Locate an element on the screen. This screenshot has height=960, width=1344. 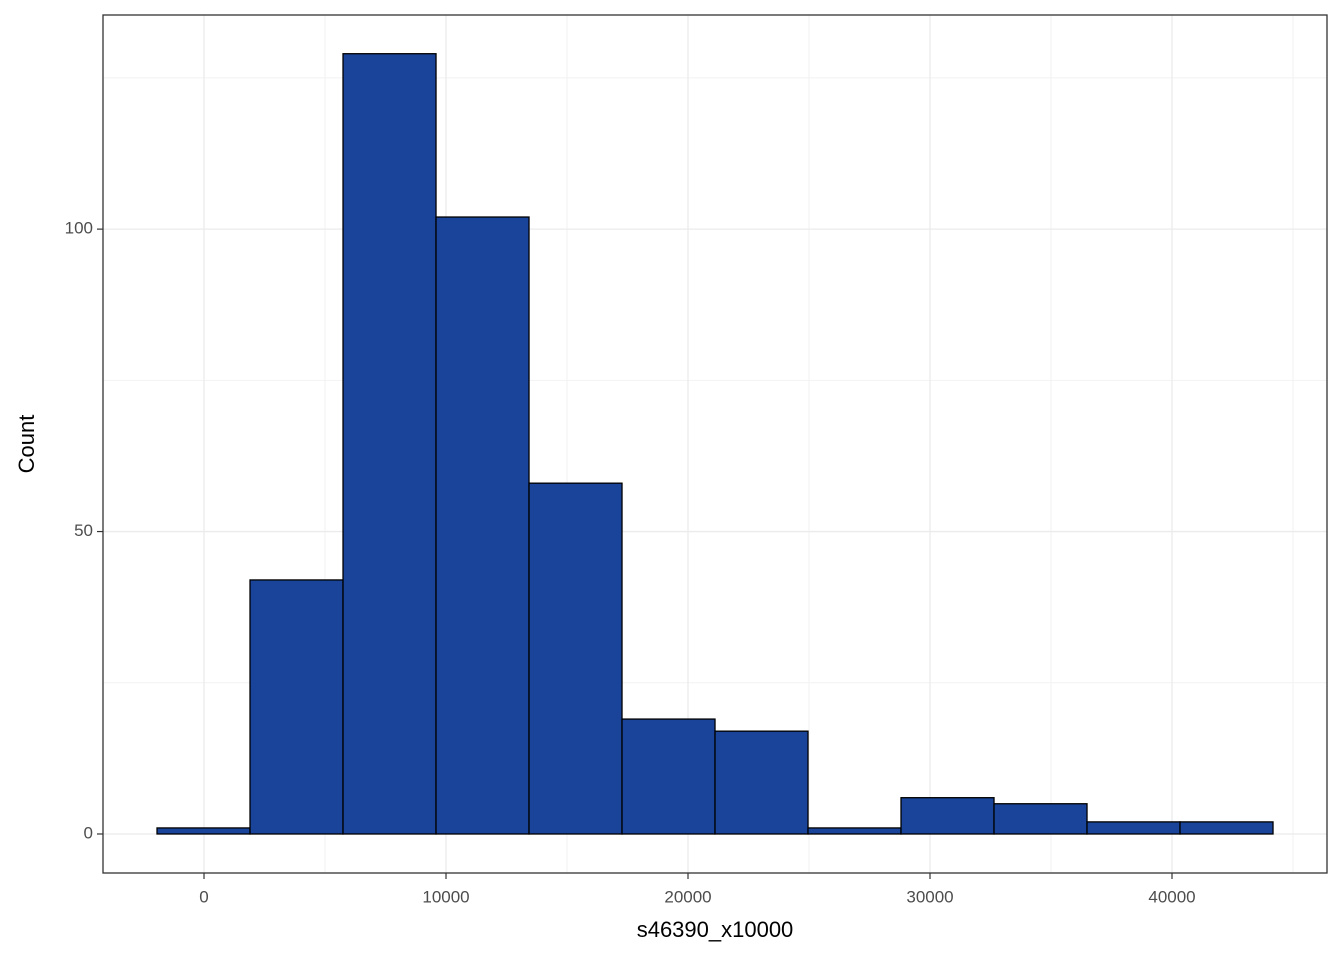
y-tick-label: 0 is located at coordinates (88, 832).